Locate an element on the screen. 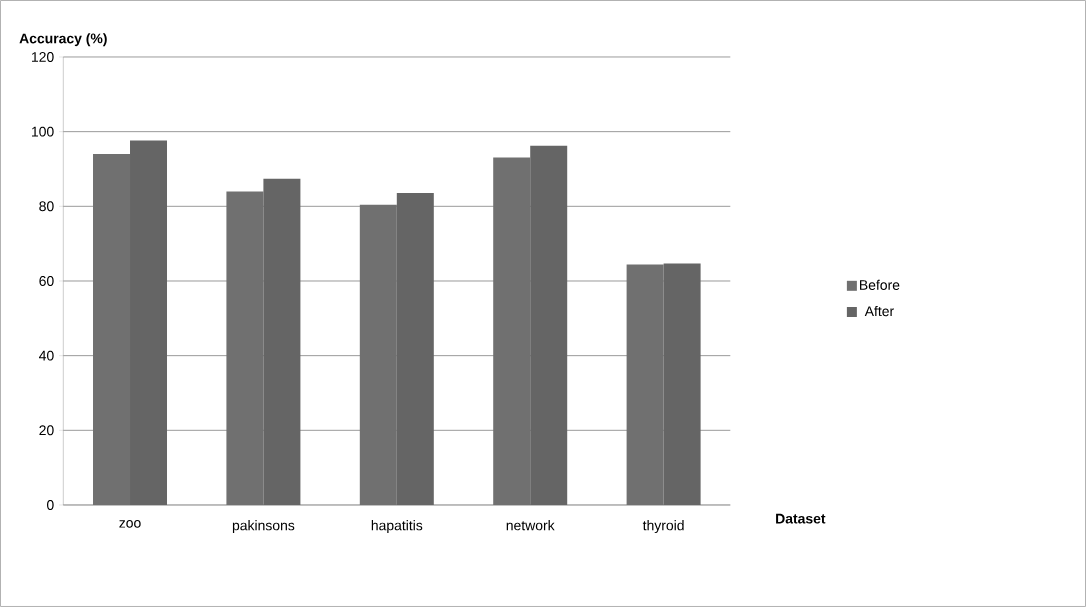 Image resolution: width=1086 pixels, height=607 pixels. y-tick-label: 120 is located at coordinates (43, 57).